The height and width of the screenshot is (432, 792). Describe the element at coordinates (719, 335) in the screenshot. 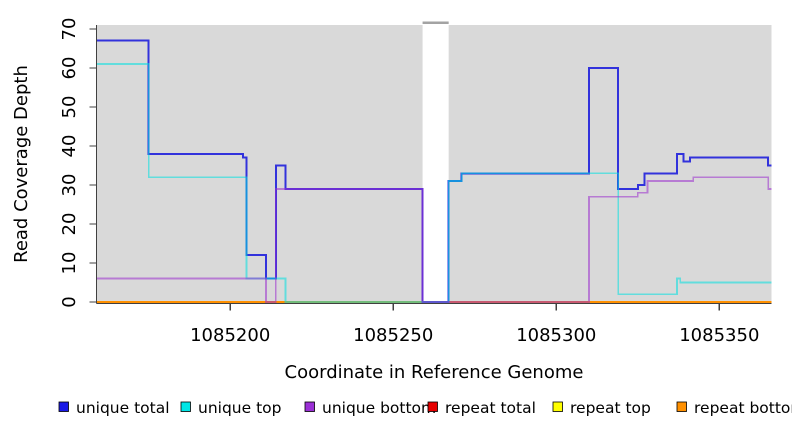

I see `x-tick-label: 1085350` at that location.